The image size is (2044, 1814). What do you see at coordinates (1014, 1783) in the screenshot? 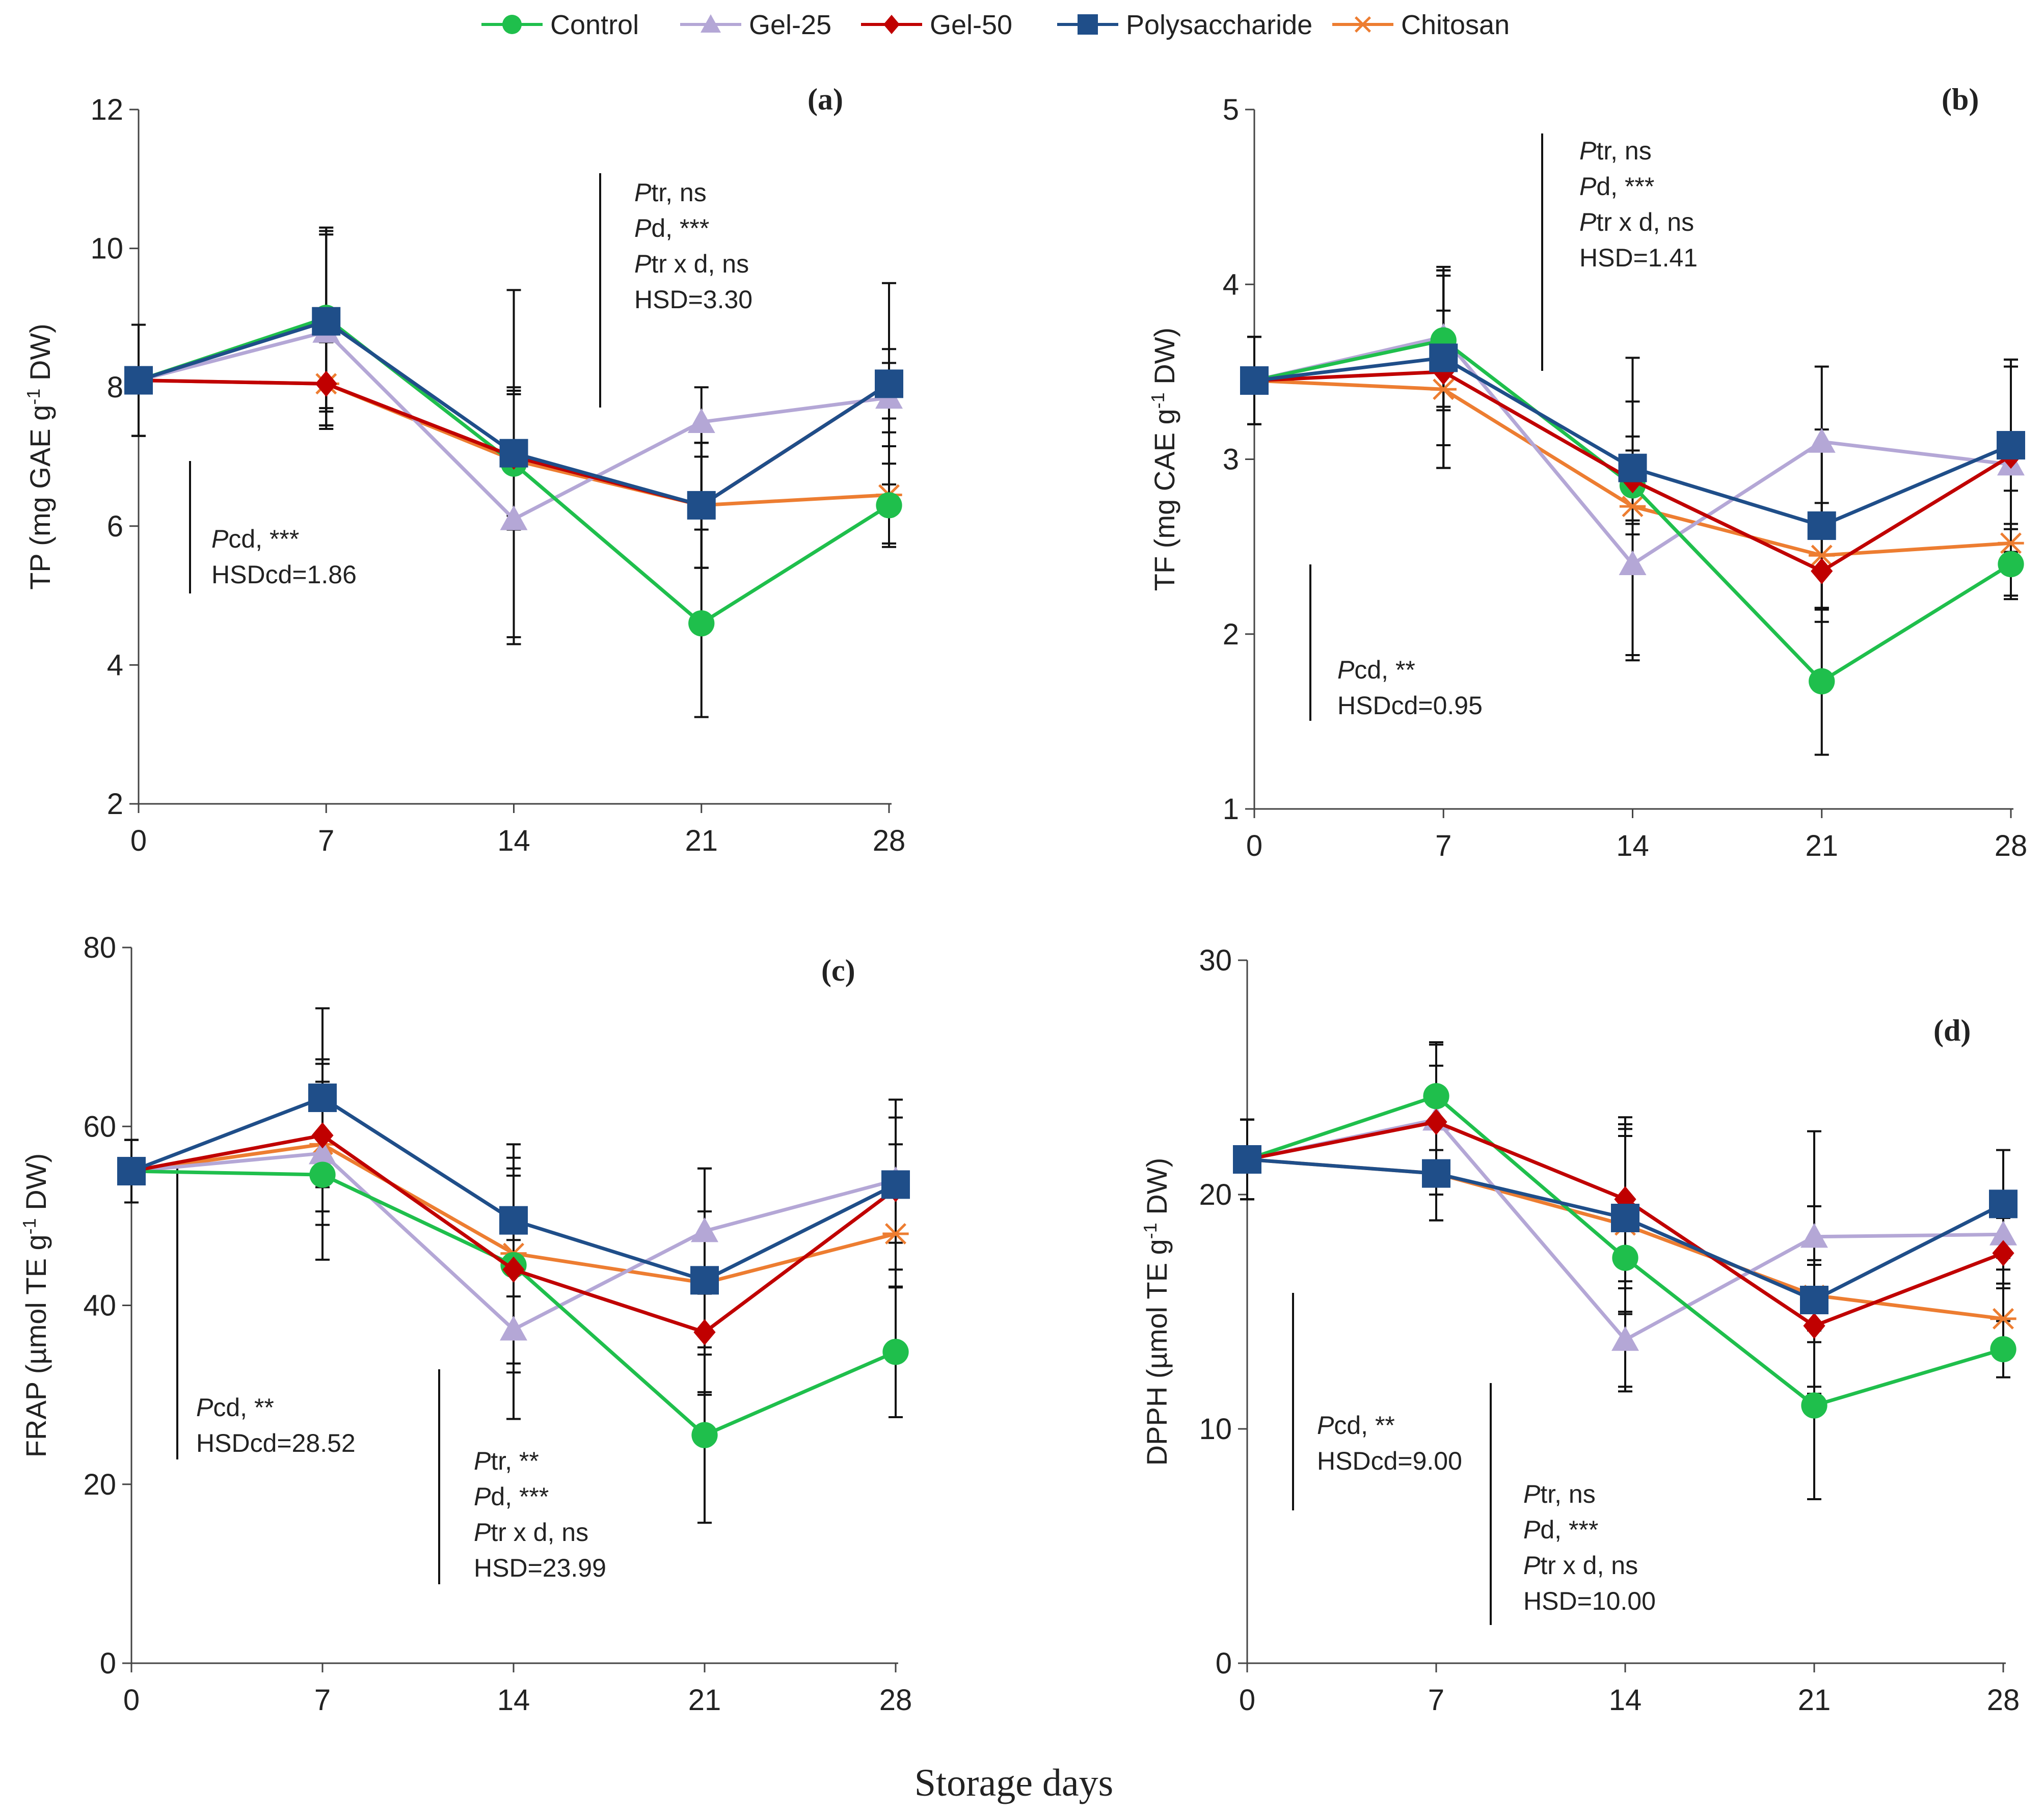
I see `x-axis-title: Storage days` at bounding box center [1014, 1783].